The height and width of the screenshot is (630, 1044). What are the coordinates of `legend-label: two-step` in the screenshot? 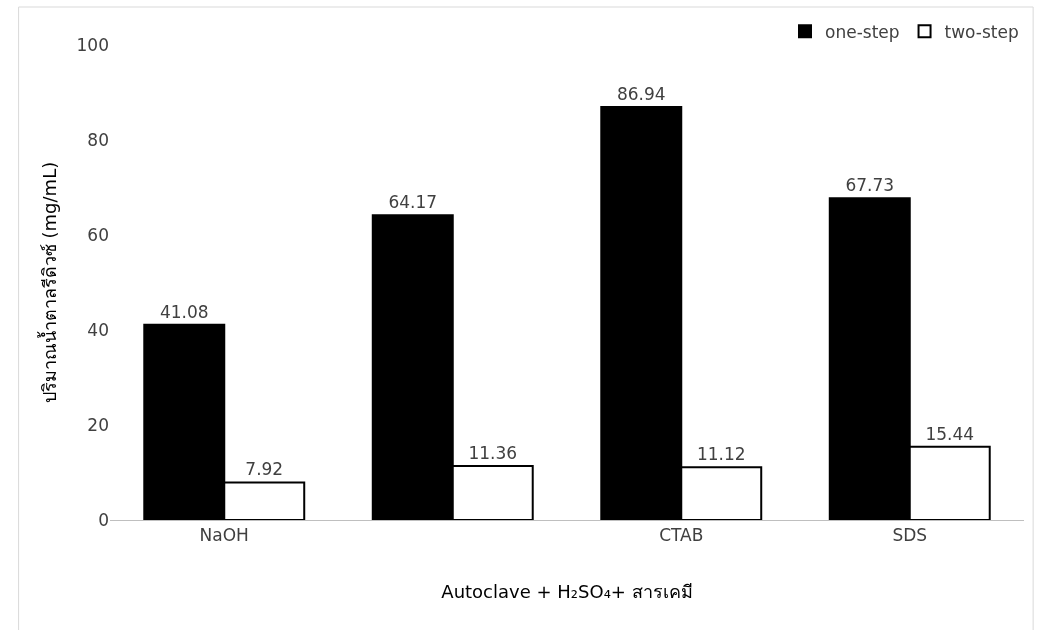 It's located at (981, 31).